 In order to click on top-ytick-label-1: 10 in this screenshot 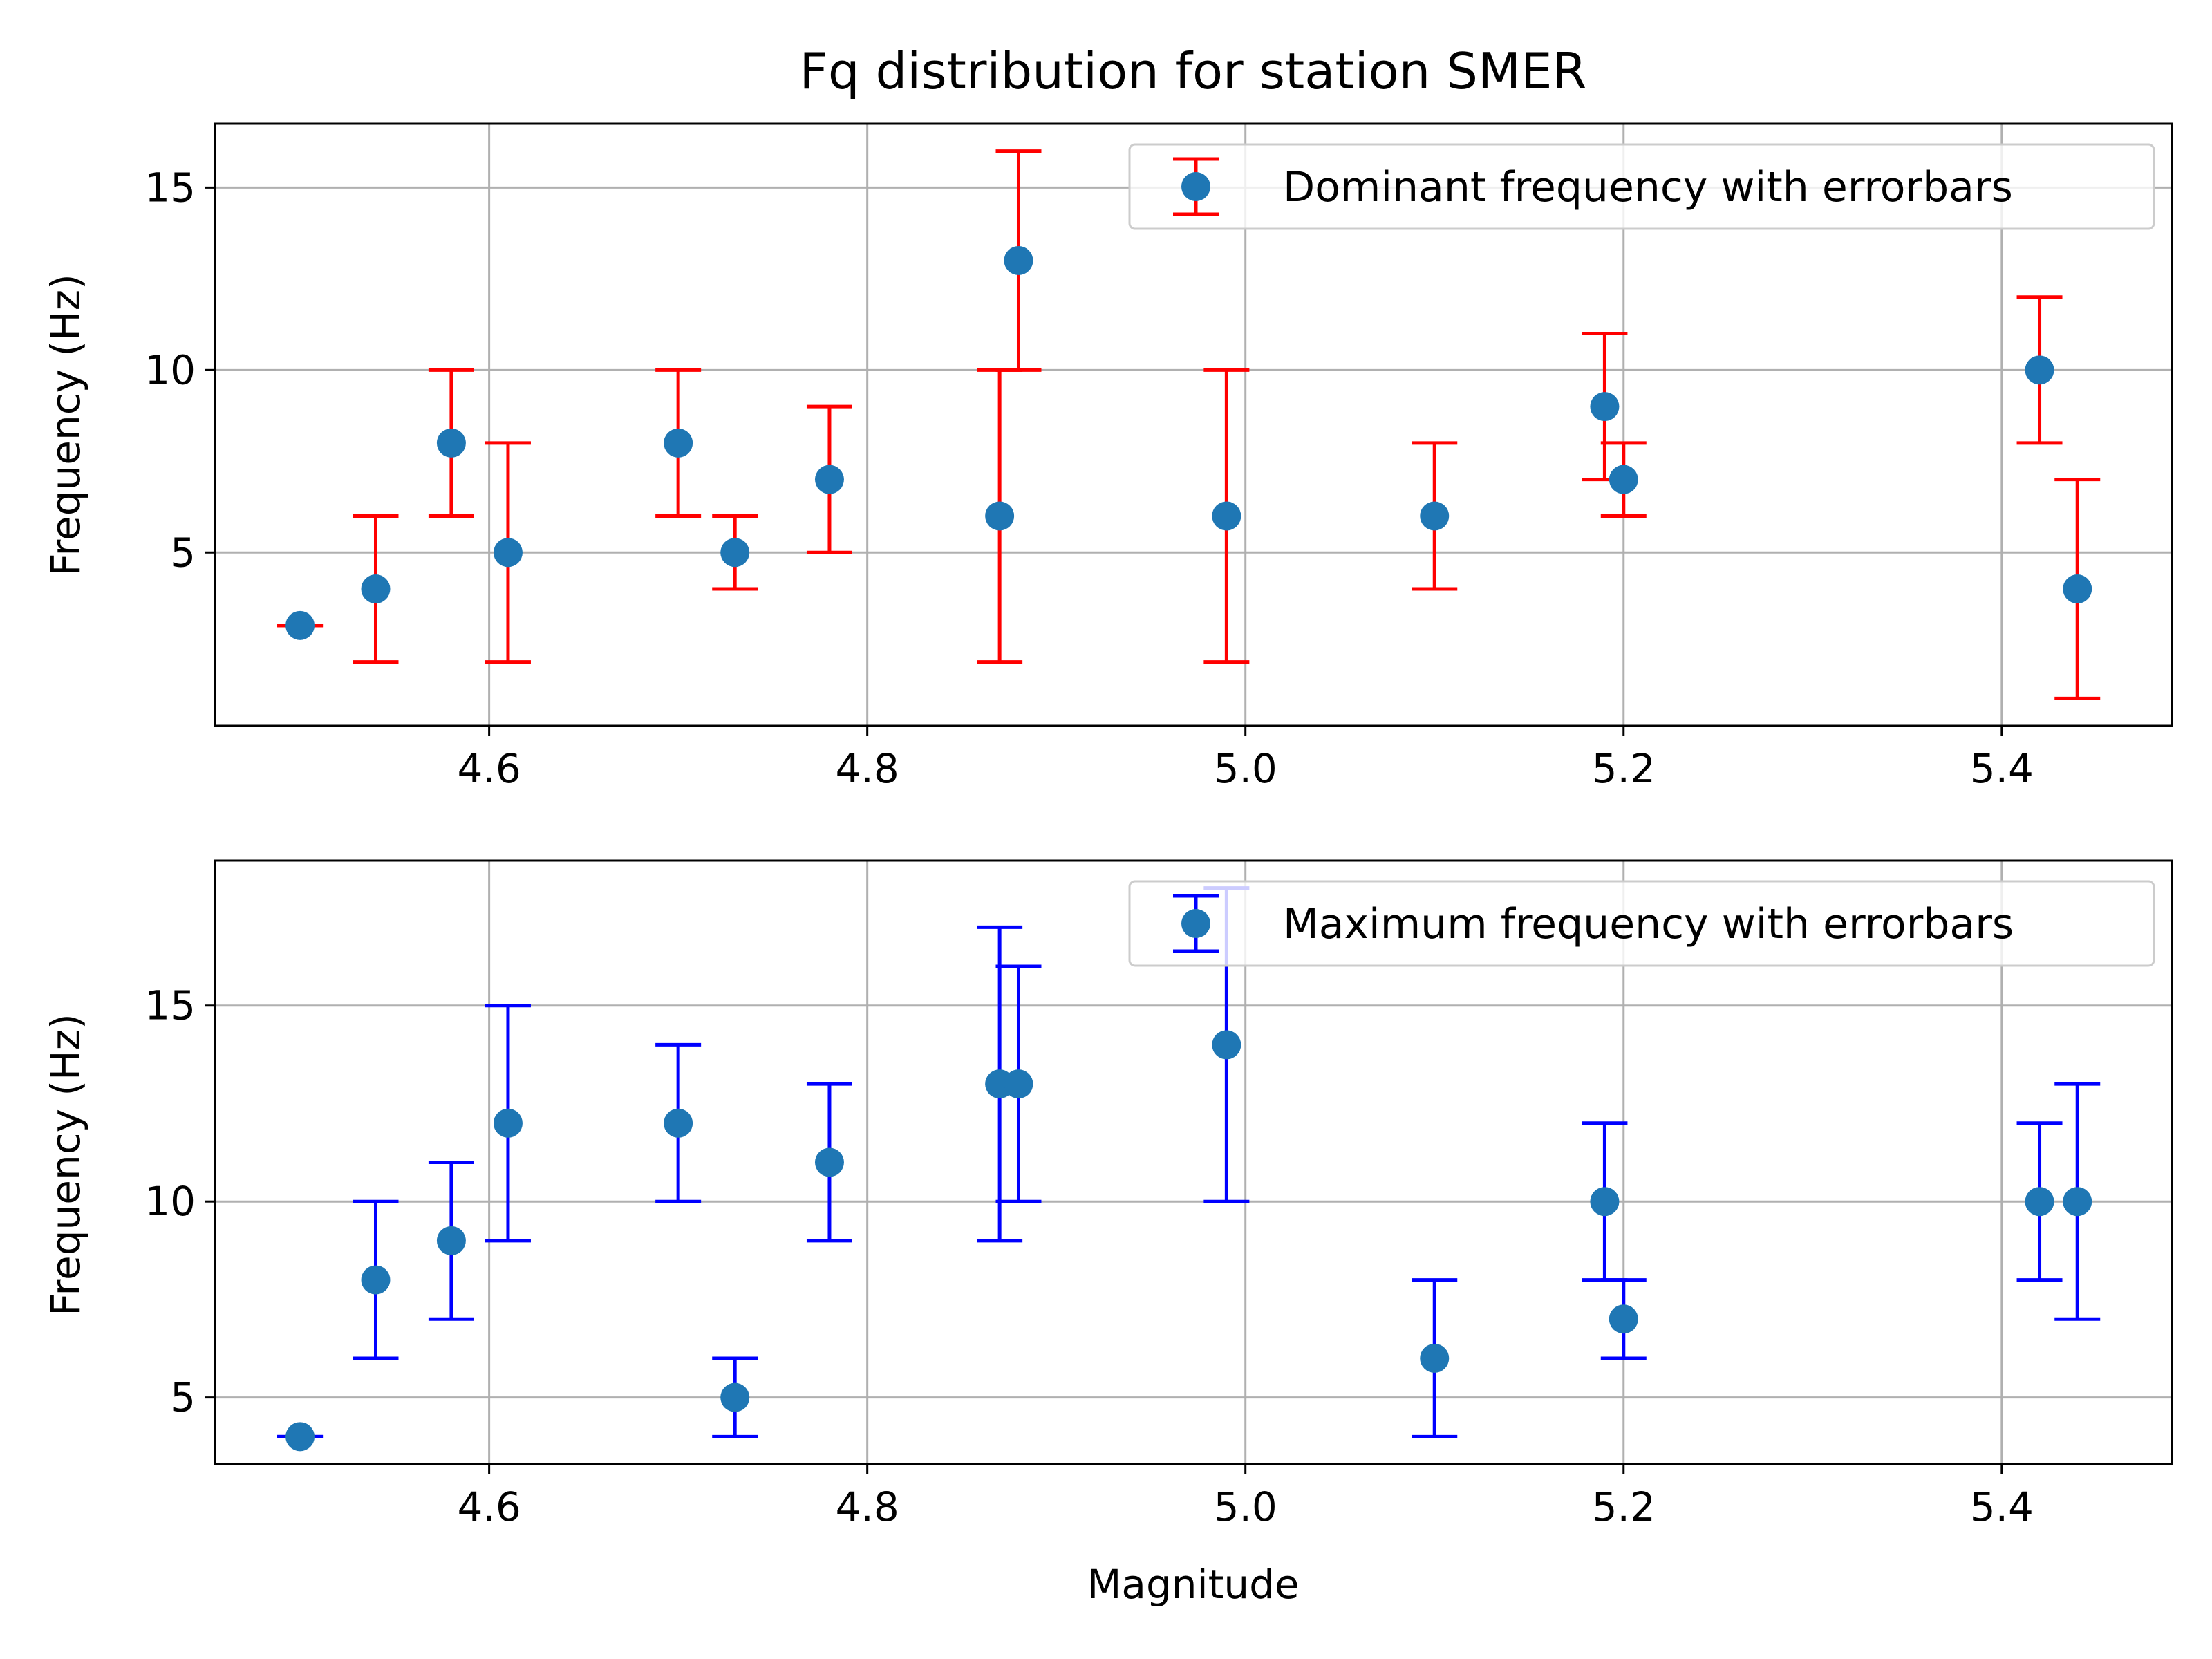, I will do `click(170, 370)`.